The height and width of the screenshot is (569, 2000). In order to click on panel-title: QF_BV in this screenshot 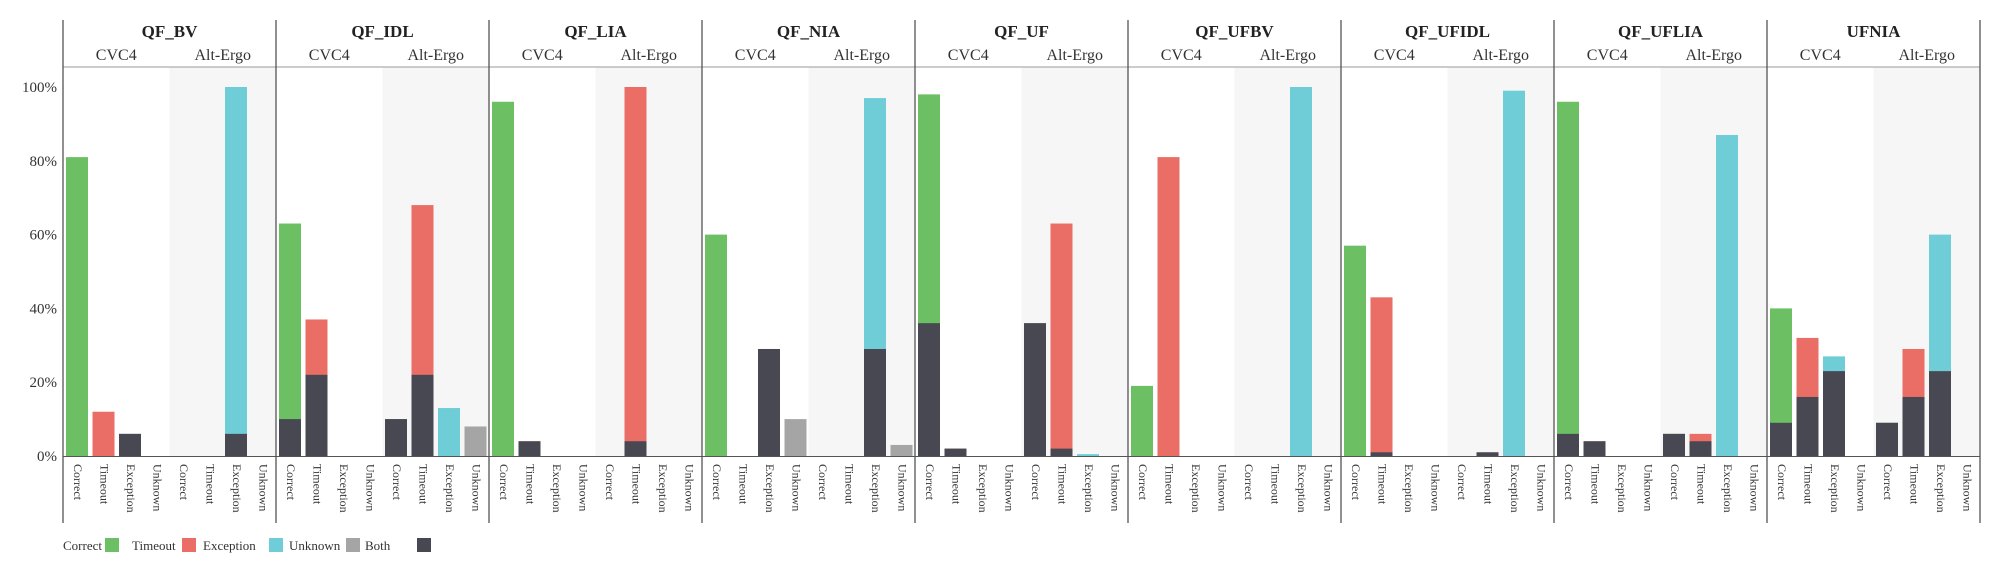, I will do `click(170, 31)`.